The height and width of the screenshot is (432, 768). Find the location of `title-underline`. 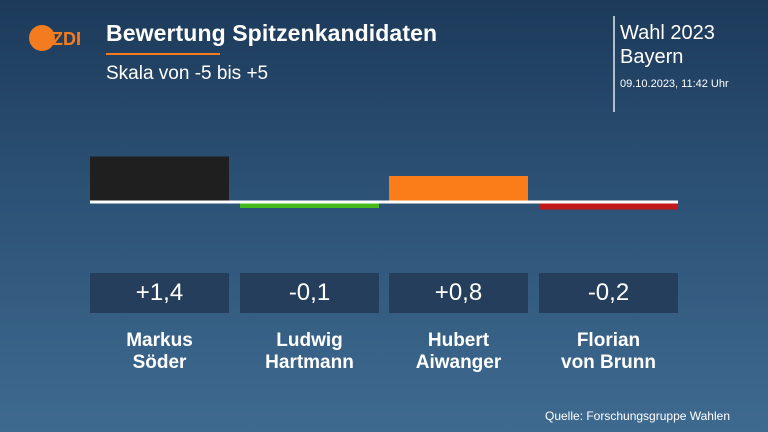

title-underline is located at coordinates (163, 54).